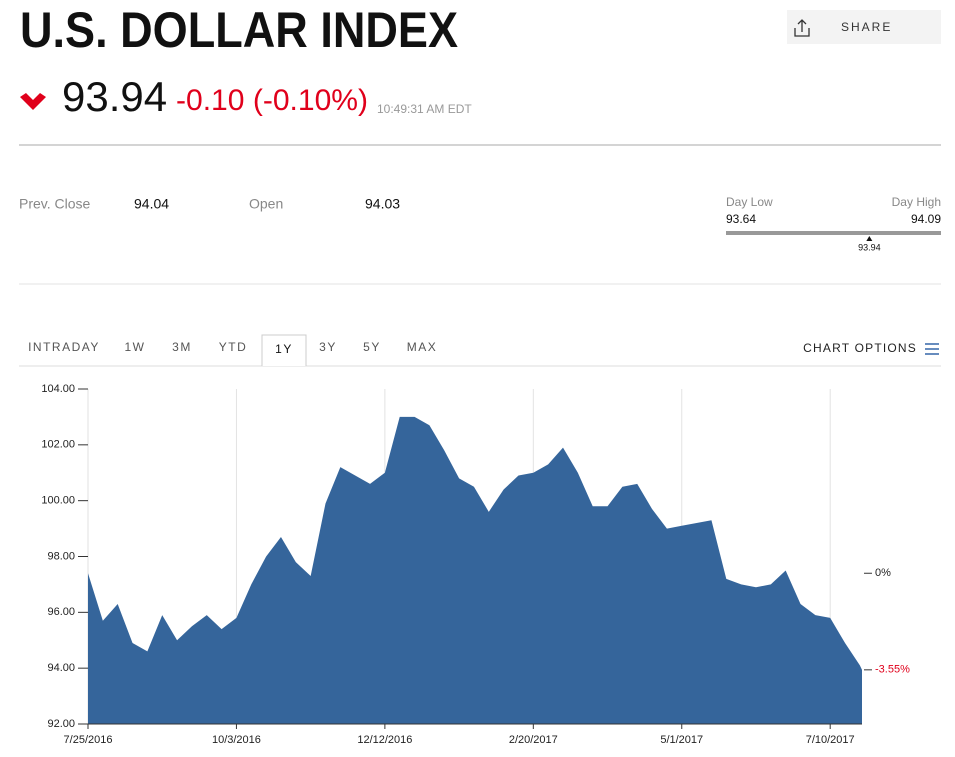  What do you see at coordinates (55, 204) in the screenshot?
I see `prev-close-label: Prev. Close` at bounding box center [55, 204].